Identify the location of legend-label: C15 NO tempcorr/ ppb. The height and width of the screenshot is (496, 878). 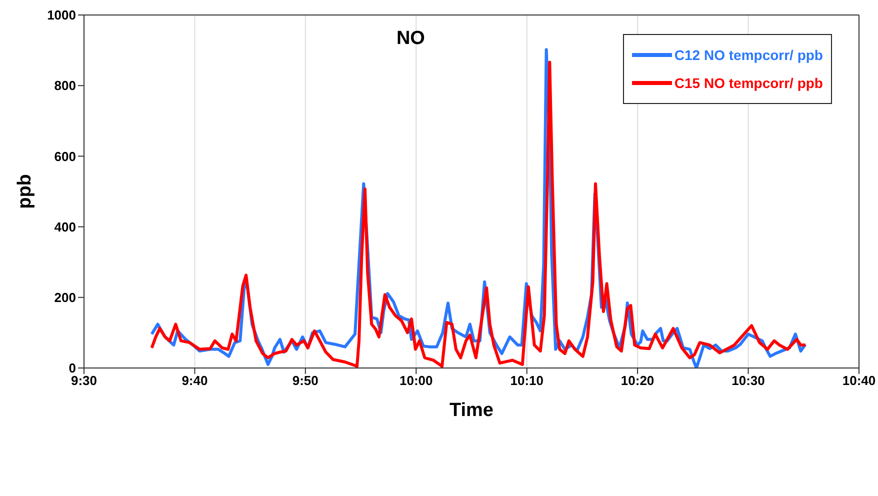
(748, 83).